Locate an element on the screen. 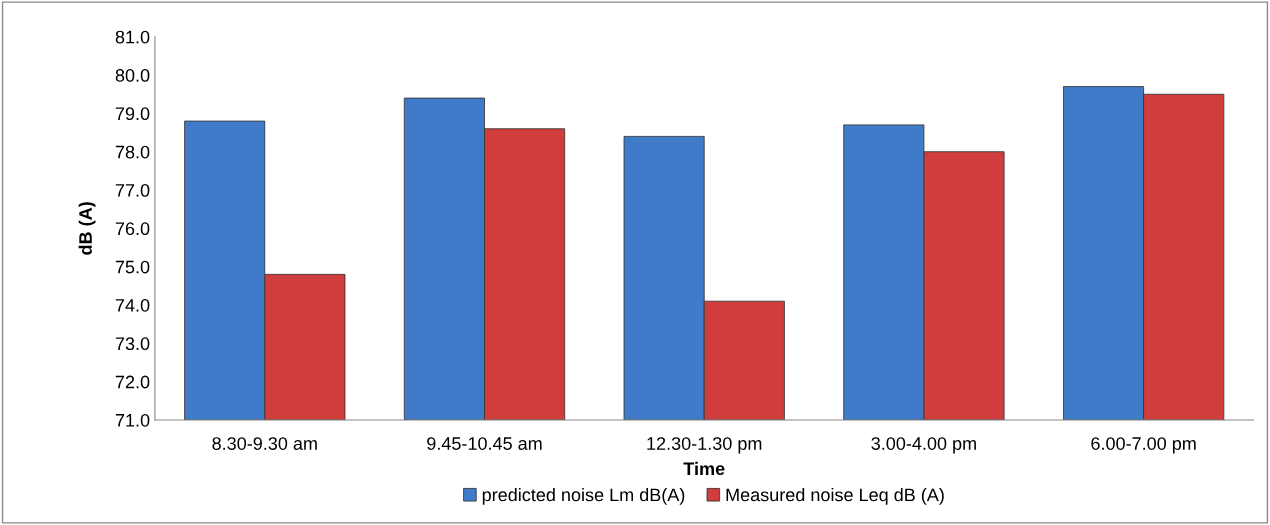 The height and width of the screenshot is (525, 1270). y-tick-label: 75.0 is located at coordinates (132, 267).